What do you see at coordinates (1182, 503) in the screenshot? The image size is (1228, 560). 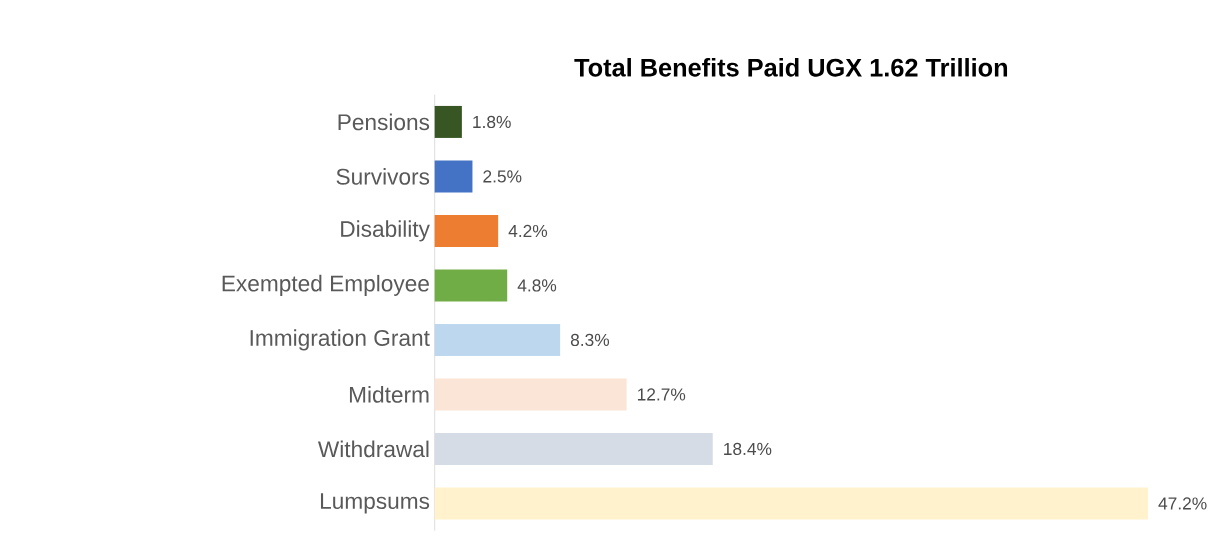 I see `data-label: 47.2%` at bounding box center [1182, 503].